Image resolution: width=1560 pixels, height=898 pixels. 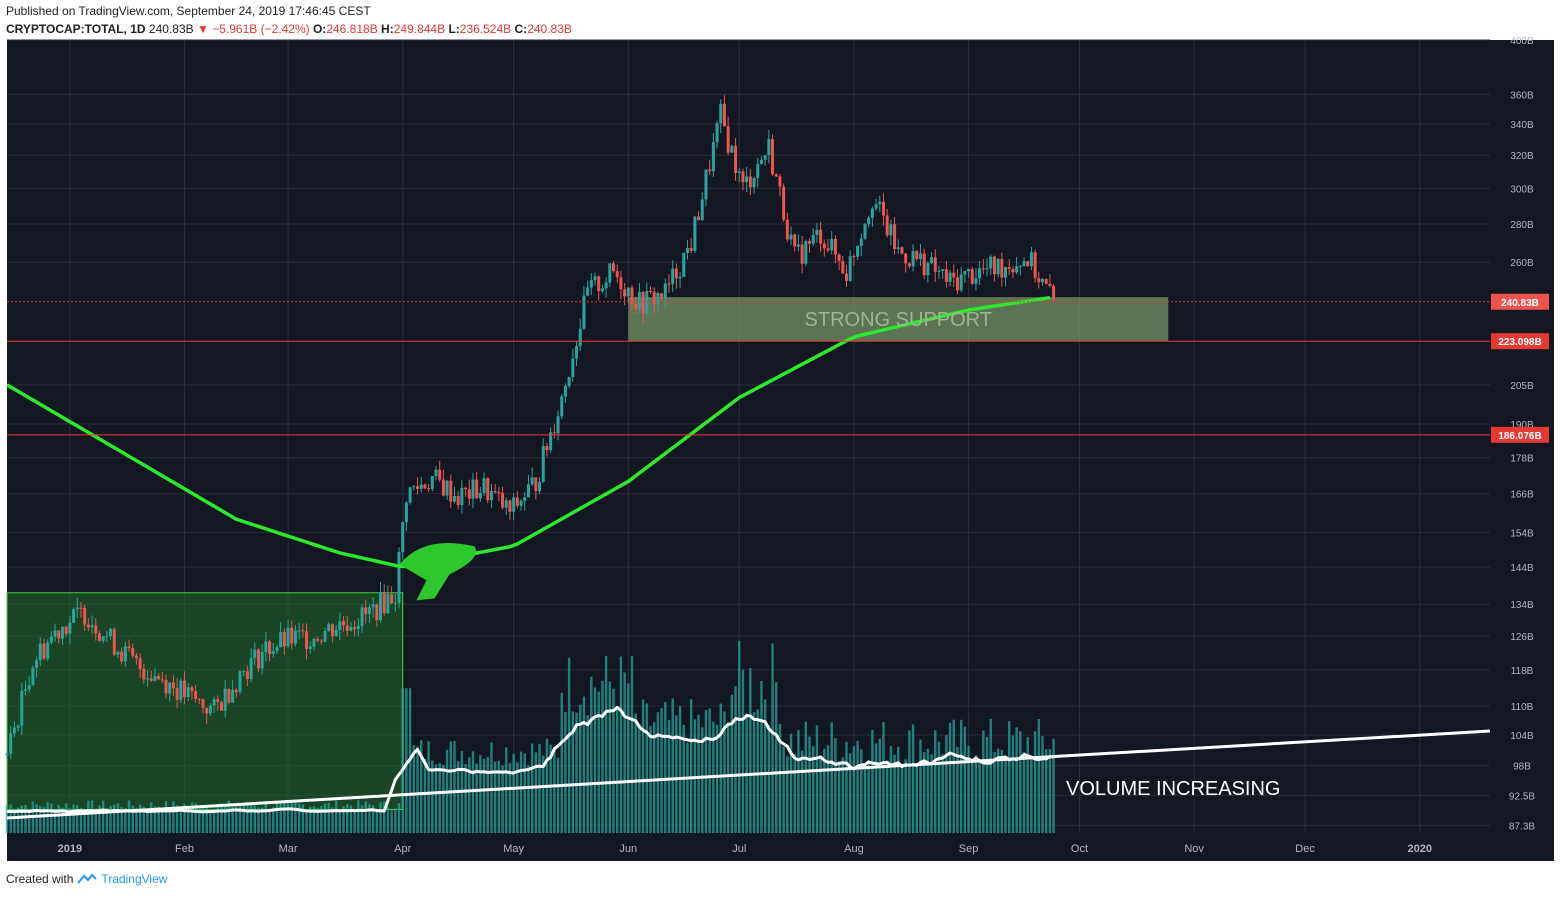 What do you see at coordinates (1194, 849) in the screenshot?
I see `time-tick-label: Nov` at bounding box center [1194, 849].